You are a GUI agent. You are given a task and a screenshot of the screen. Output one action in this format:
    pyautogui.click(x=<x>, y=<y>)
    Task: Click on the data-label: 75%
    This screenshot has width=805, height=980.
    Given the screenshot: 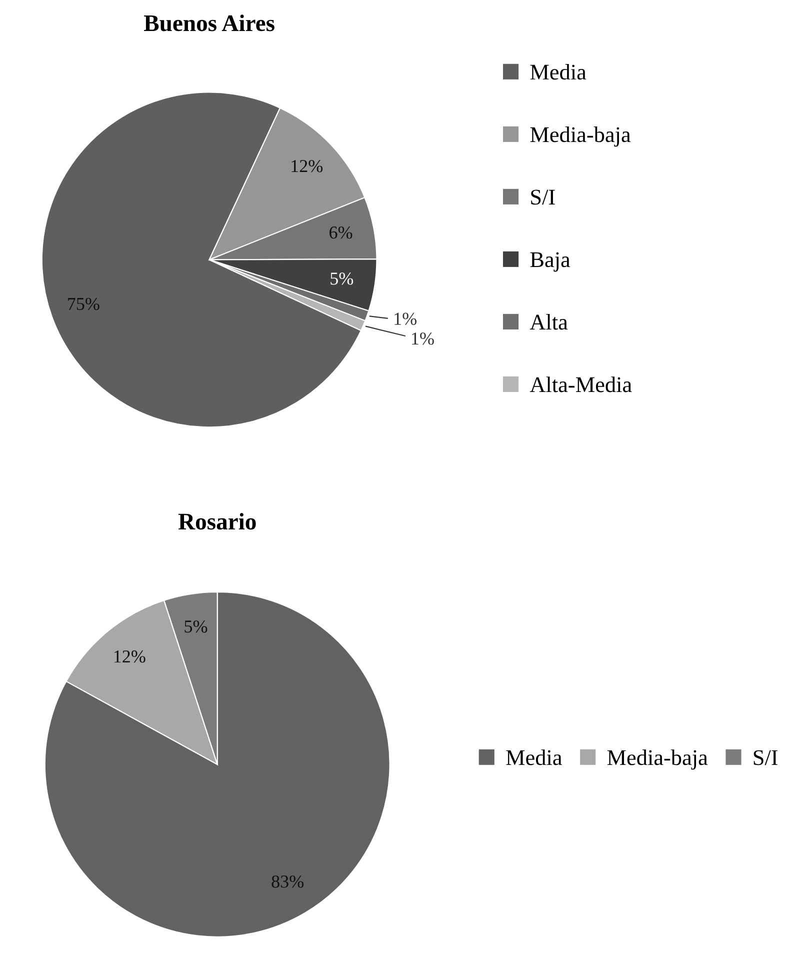 What is the action you would take?
    pyautogui.click(x=84, y=304)
    